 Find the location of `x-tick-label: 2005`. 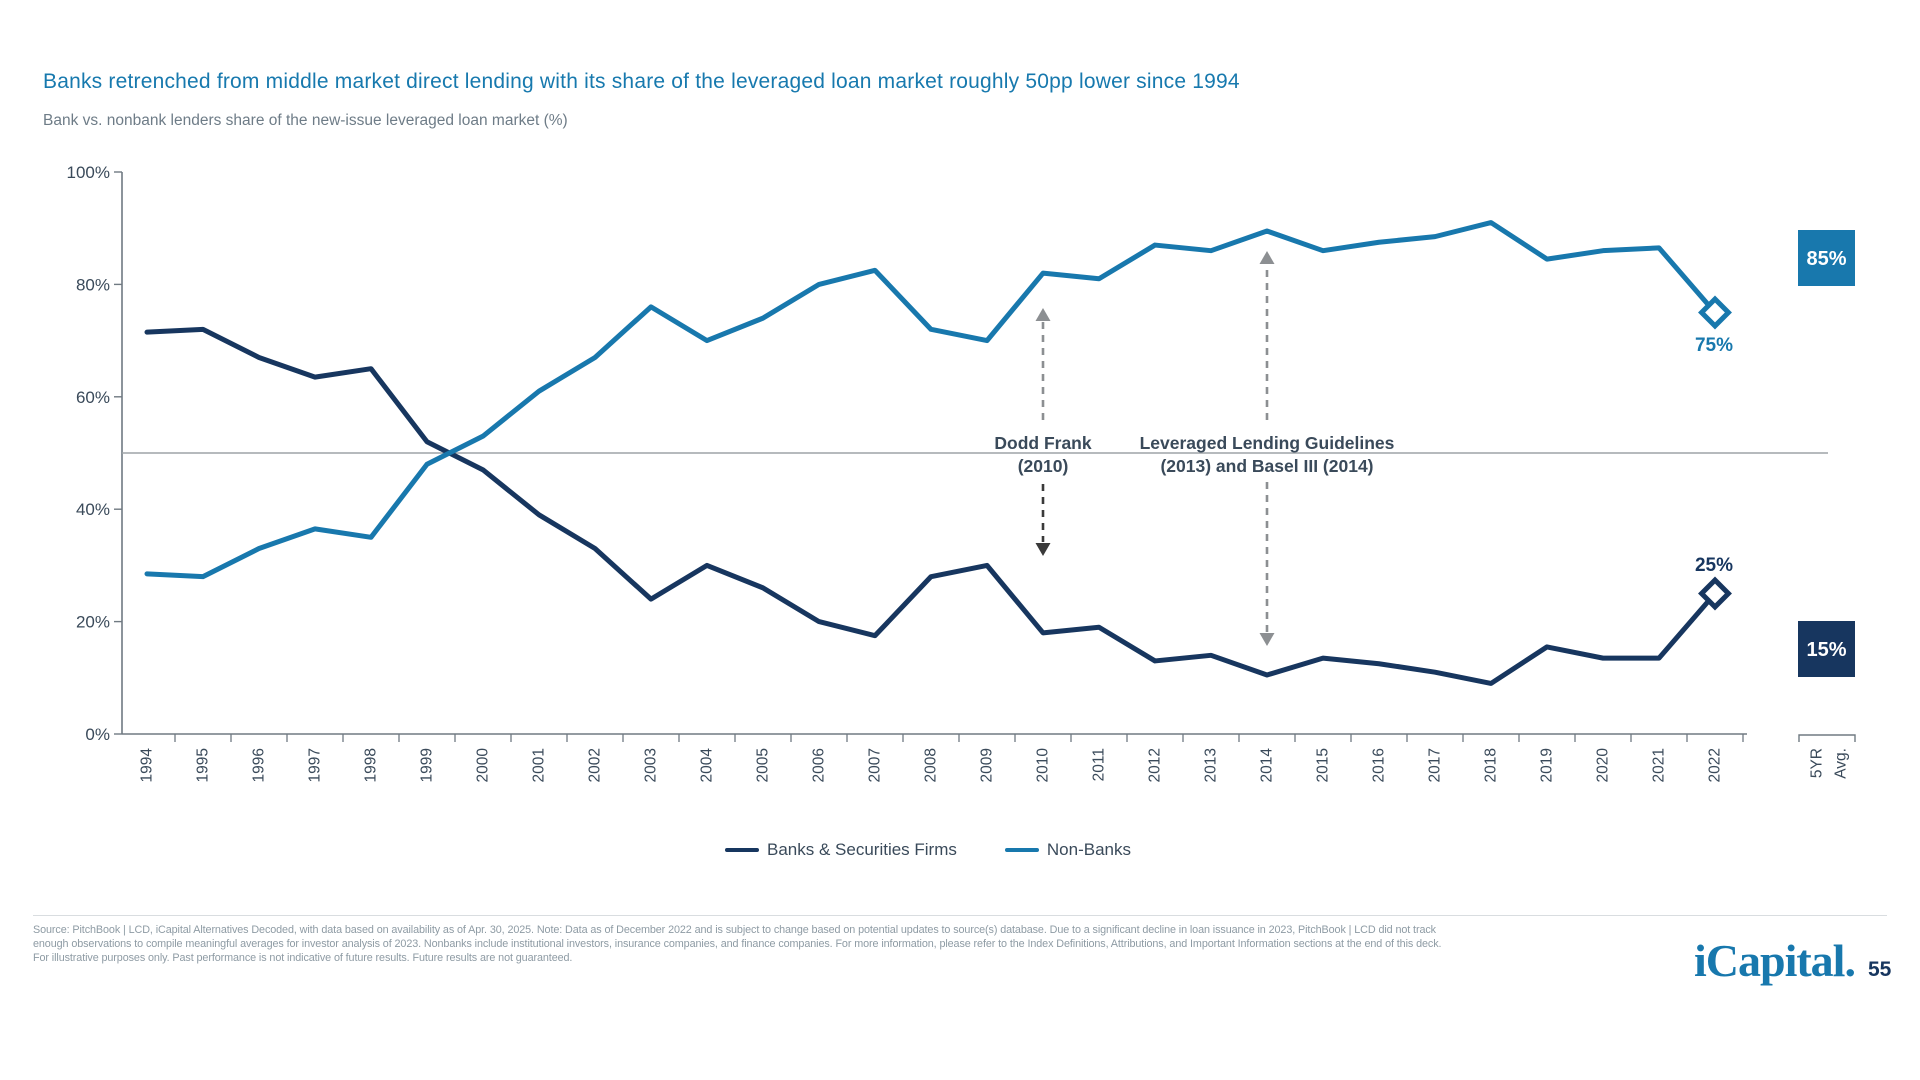

x-tick-label: 2005 is located at coordinates (763, 765).